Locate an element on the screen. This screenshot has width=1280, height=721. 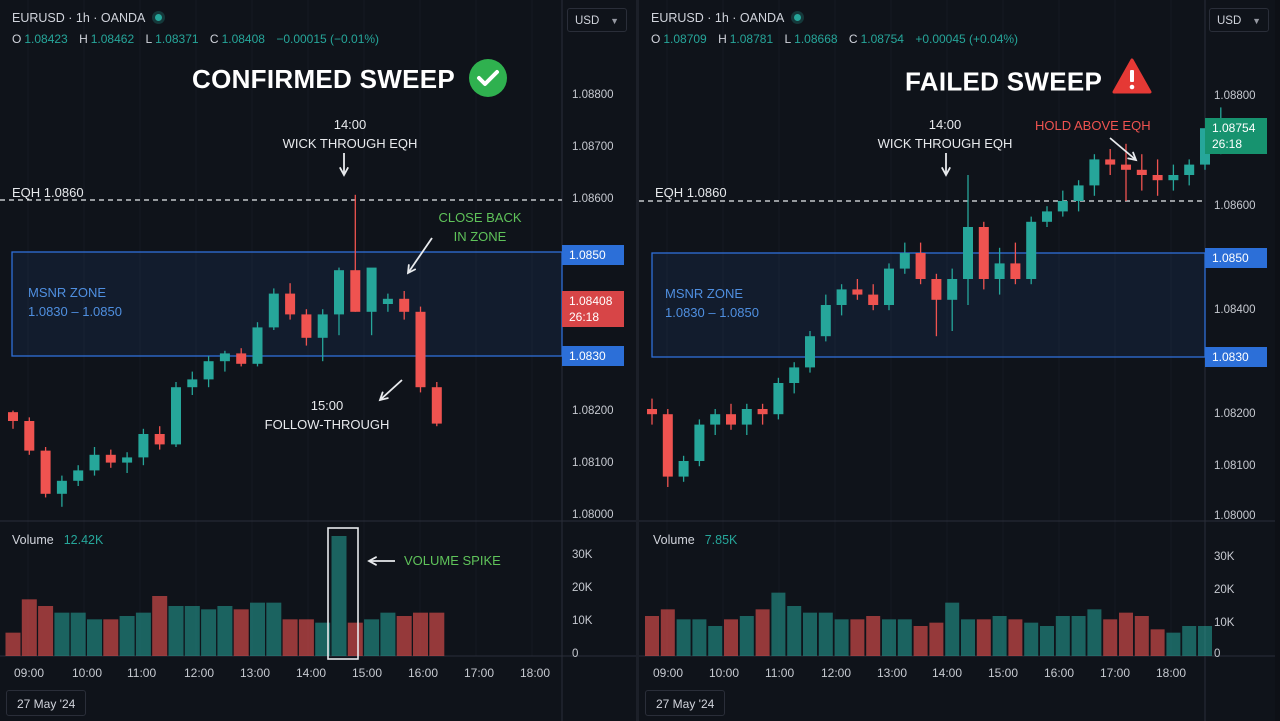
bar-countdown: 26:18 is located at coordinates (1227, 144).